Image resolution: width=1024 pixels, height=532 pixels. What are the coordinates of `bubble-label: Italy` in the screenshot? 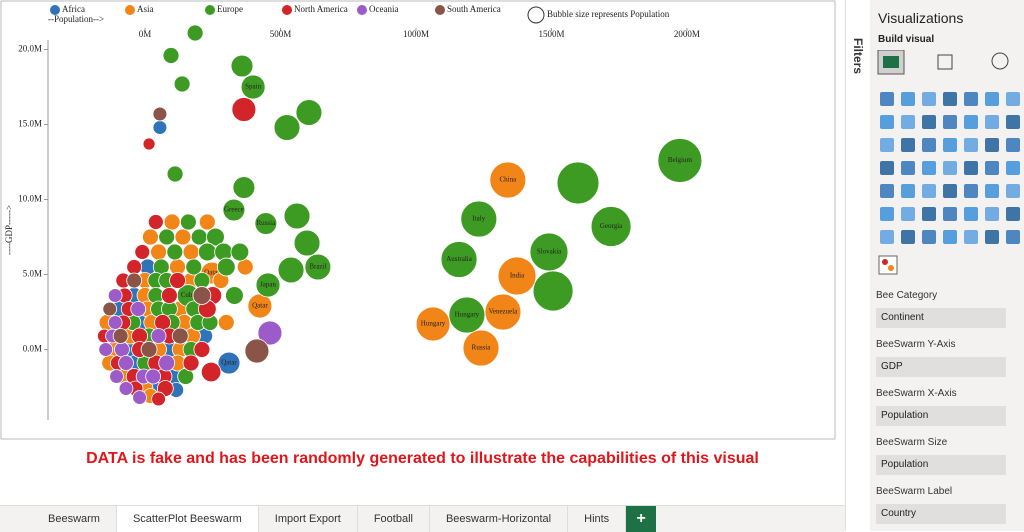 It's located at (478, 219).